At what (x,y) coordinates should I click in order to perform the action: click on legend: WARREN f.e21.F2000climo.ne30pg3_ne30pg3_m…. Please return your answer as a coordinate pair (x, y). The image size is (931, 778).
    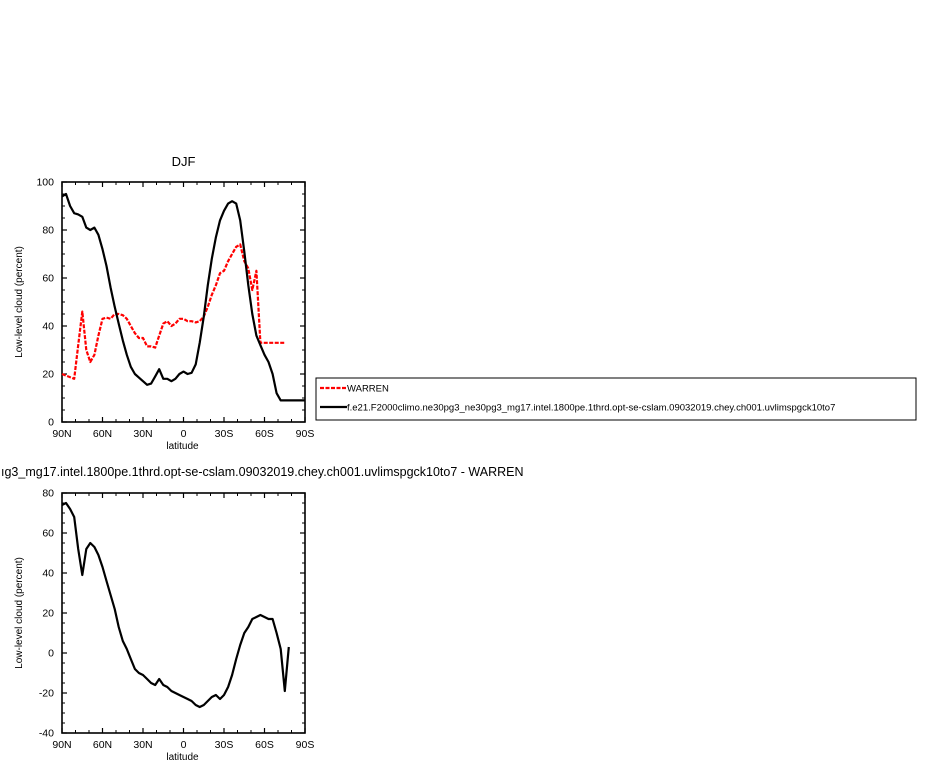
    Looking at the image, I should click on (616, 399).